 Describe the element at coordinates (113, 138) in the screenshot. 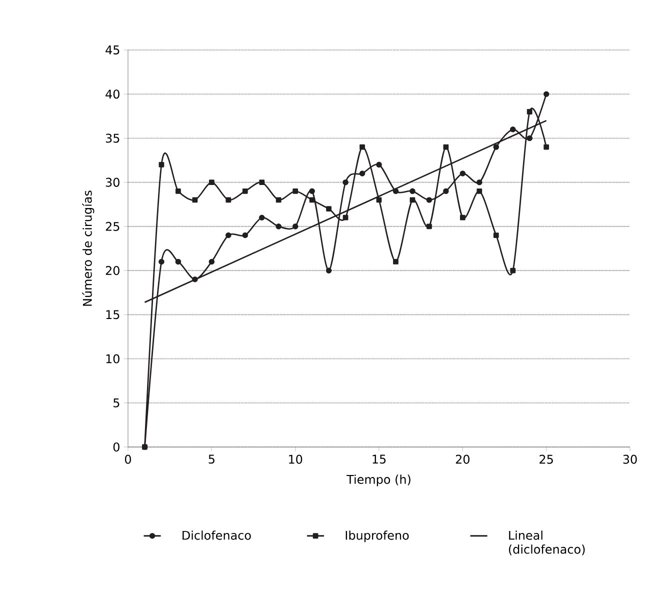

I see `y-tick-label: 35` at that location.